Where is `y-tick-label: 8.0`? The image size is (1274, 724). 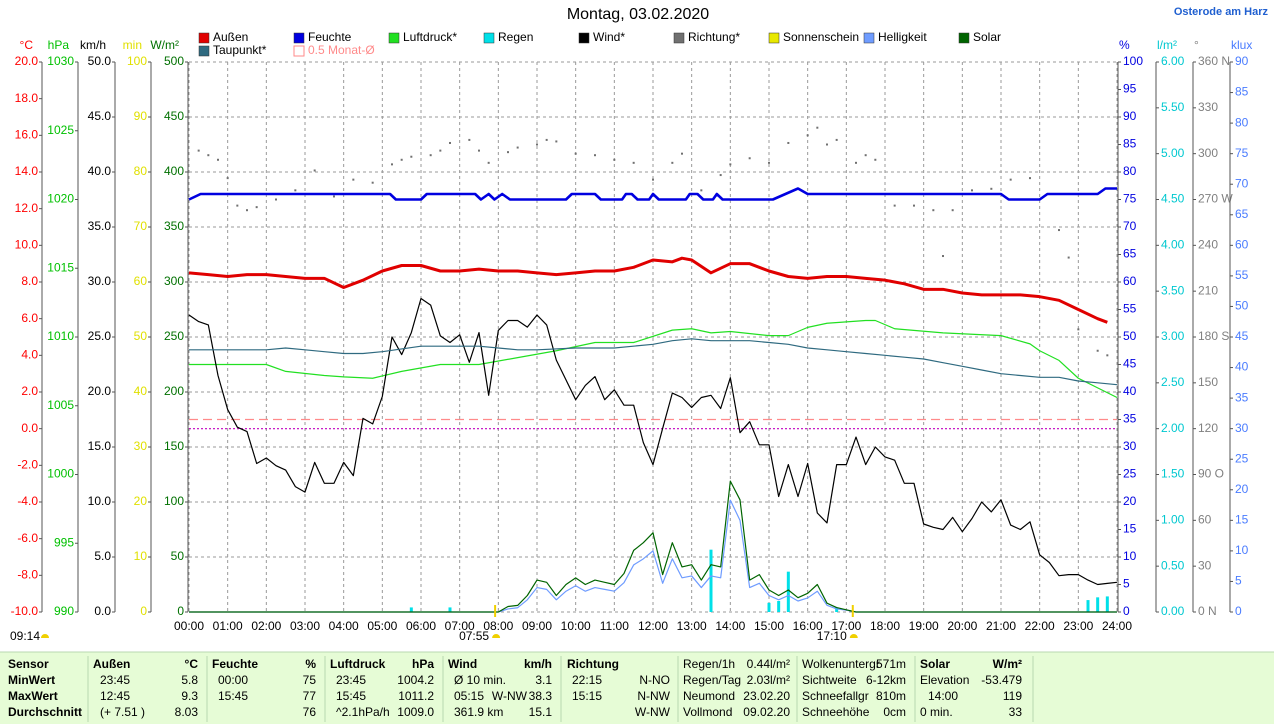 y-tick-label: 8.0 is located at coordinates (29, 281).